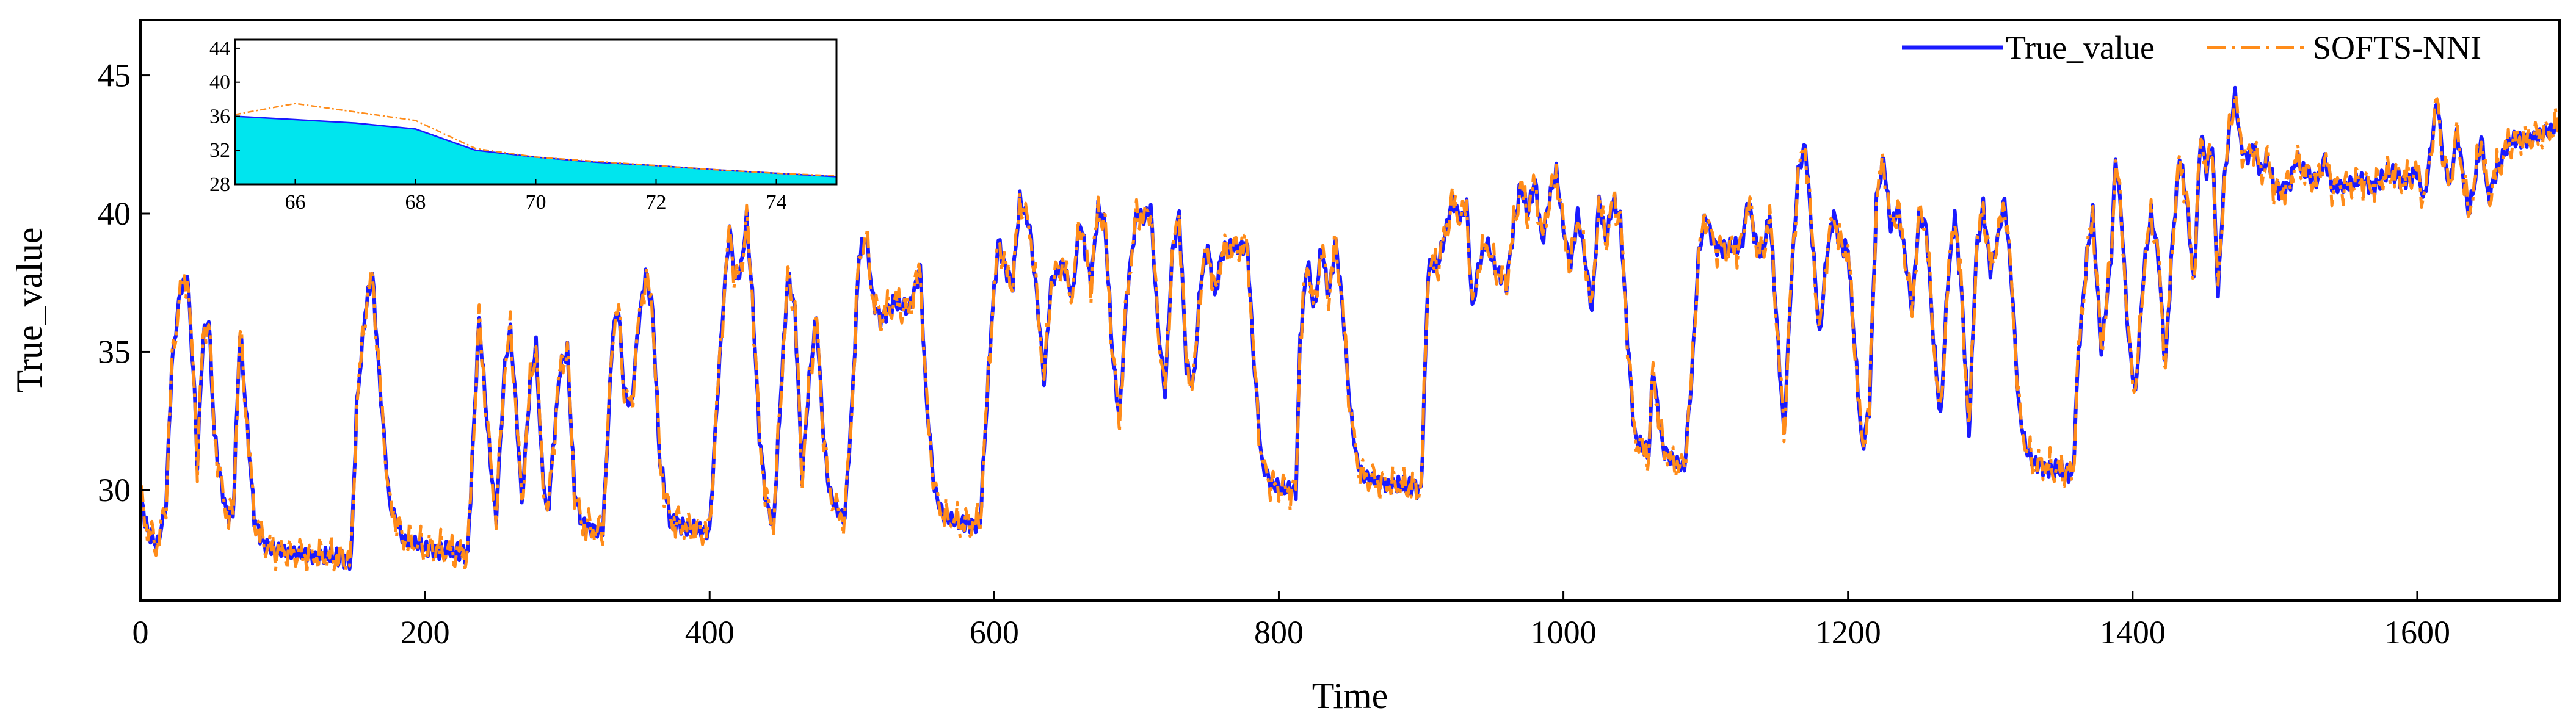 Image resolution: width=2576 pixels, height=722 pixels. What do you see at coordinates (114, 75) in the screenshot?
I see `y-tick-label: 45` at bounding box center [114, 75].